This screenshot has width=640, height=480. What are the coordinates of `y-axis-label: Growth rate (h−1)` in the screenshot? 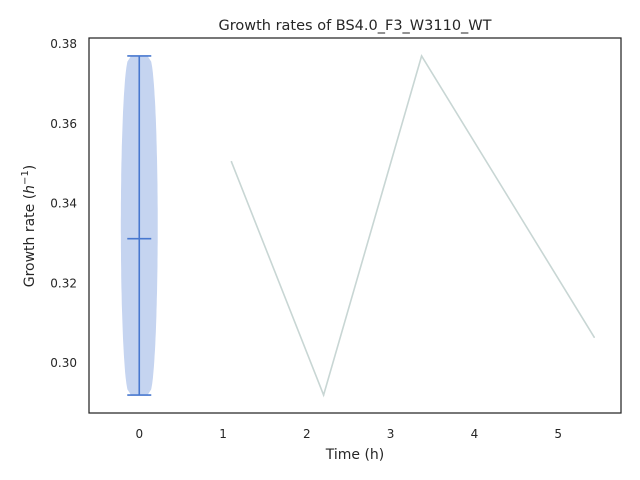 It's located at (29, 226).